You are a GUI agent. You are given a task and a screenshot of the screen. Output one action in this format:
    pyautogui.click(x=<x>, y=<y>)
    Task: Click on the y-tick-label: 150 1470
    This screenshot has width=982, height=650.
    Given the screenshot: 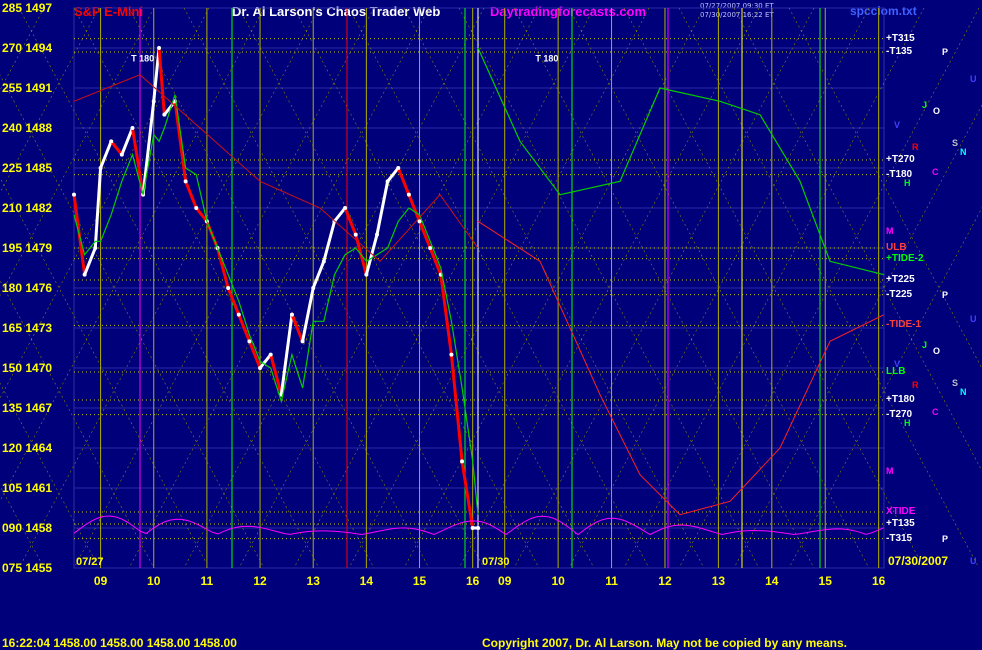 What is the action you would take?
    pyautogui.click(x=27, y=368)
    